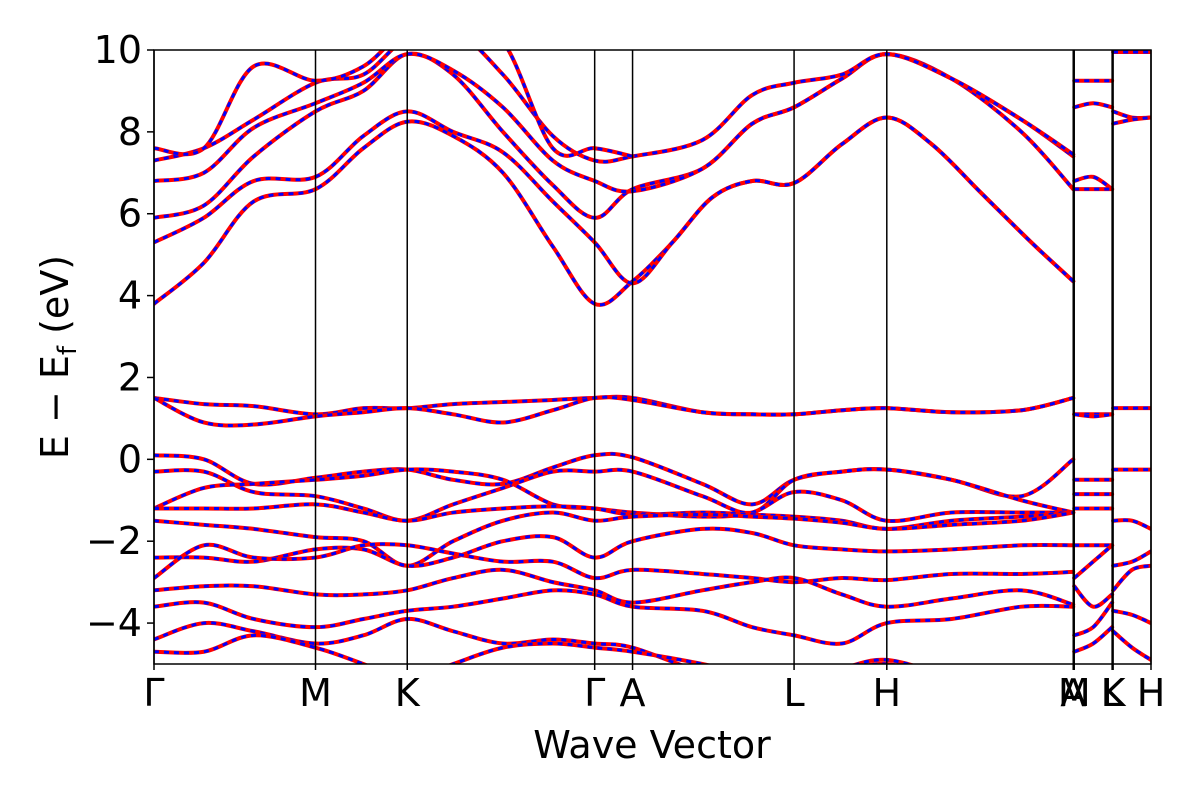  Describe the element at coordinates (114, 623) in the screenshot. I see `y-tick-label-0: −4` at that location.